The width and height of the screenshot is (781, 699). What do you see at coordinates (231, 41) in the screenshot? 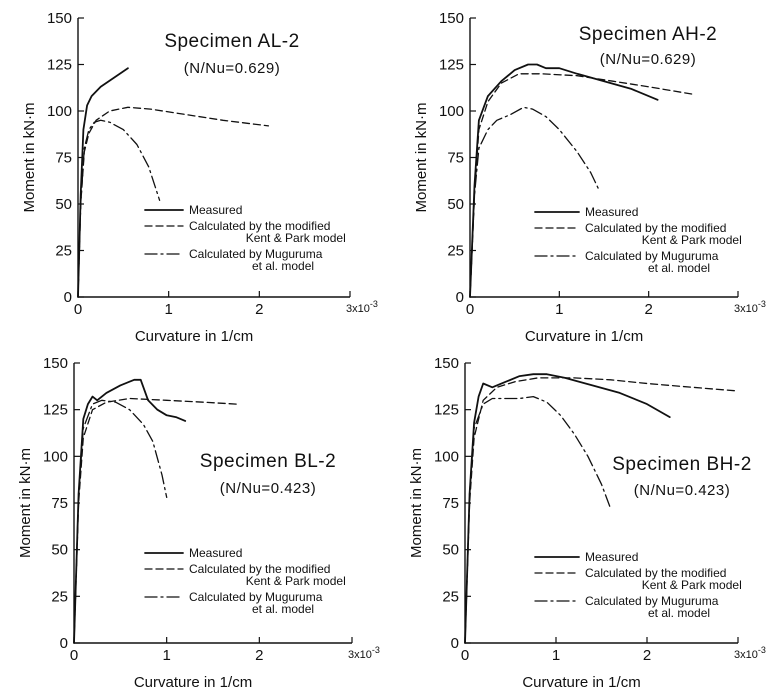
I see `specimen-title: Specimen AL-2` at bounding box center [231, 41].